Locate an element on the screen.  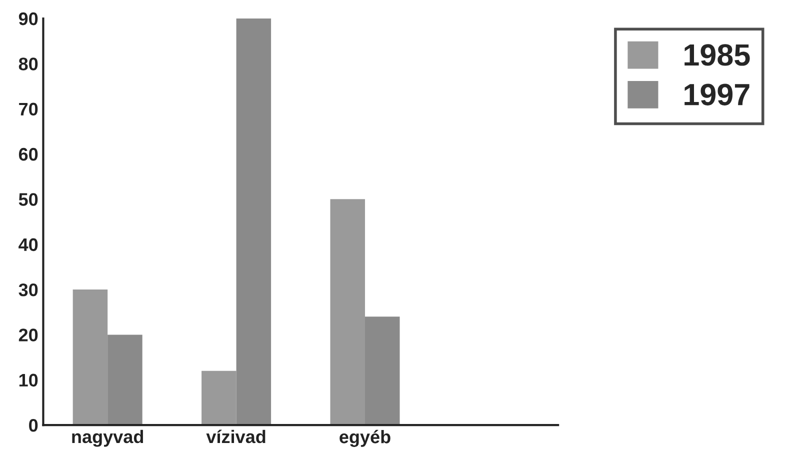
x-tick-label: egyéb is located at coordinates (365, 438).